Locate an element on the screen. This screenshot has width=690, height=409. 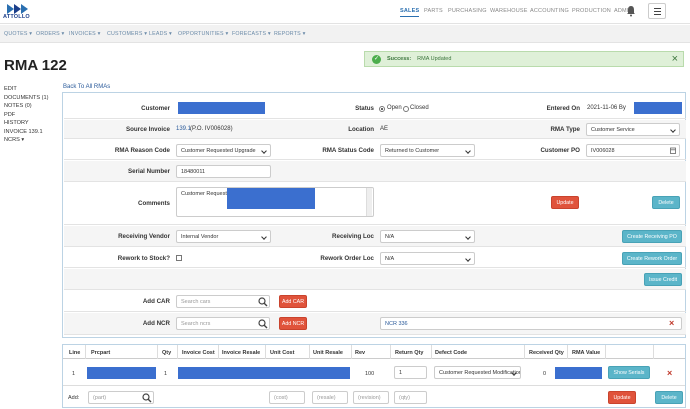
source-invoice-link: 139.1 is located at coordinates (184, 129).